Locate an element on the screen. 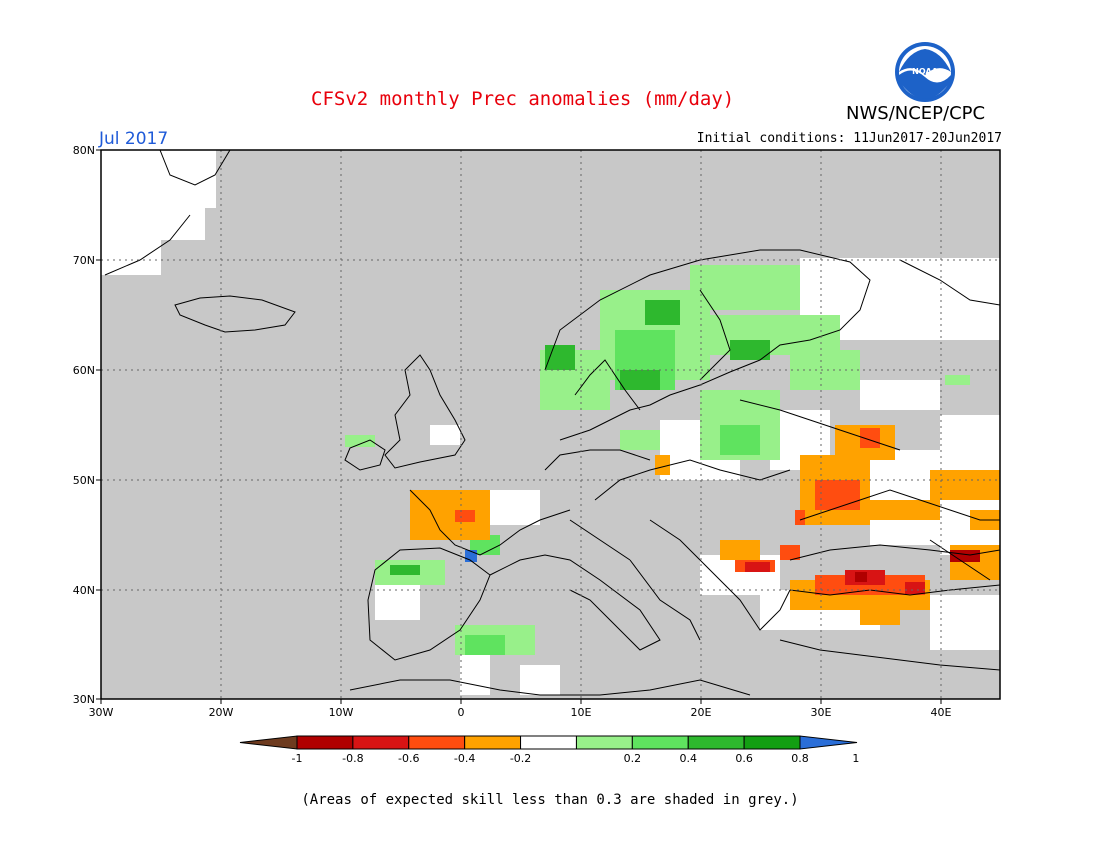 The image size is (1100, 850). initial-conditions: Initial conditions: 11Jun2017-20Jun2017 is located at coordinates (849, 138).